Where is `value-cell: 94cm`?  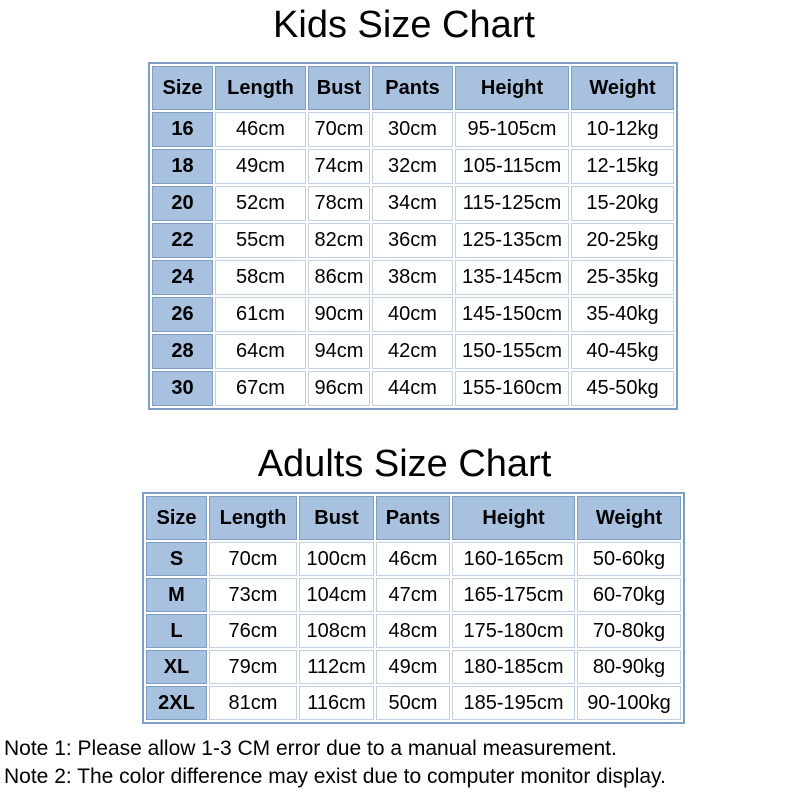 value-cell: 94cm is located at coordinates (339, 351).